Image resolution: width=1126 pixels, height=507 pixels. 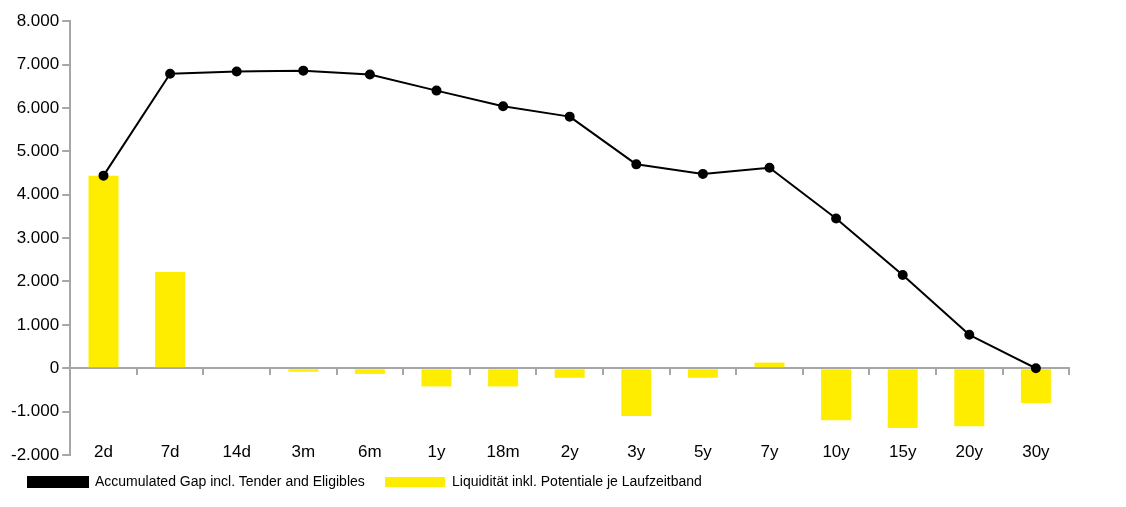 What do you see at coordinates (836, 452) in the screenshot?
I see `x-tick-label: 10y` at bounding box center [836, 452].